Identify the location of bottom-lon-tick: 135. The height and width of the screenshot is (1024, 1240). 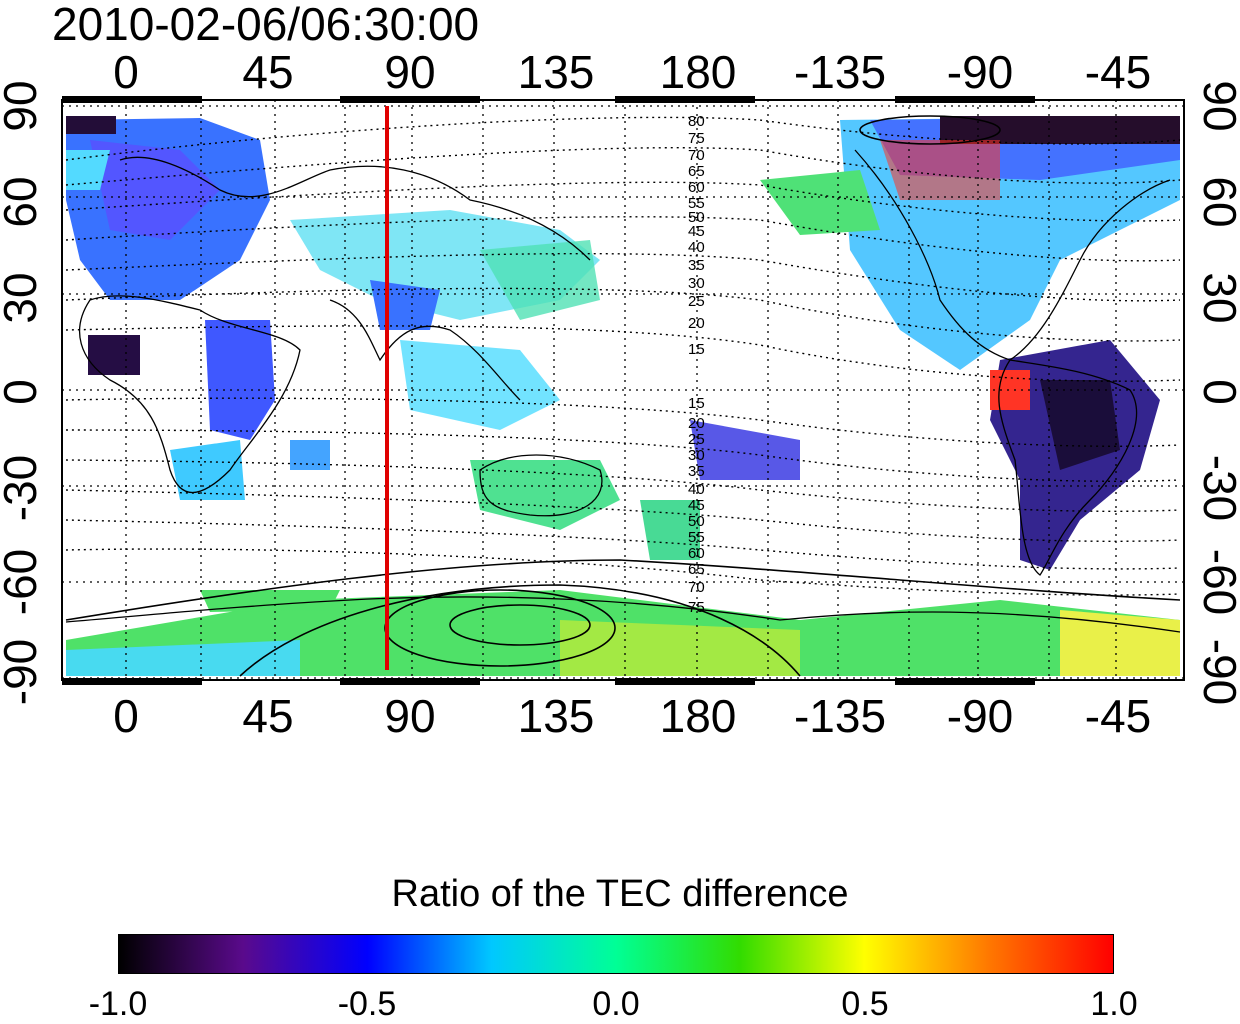
(556, 716).